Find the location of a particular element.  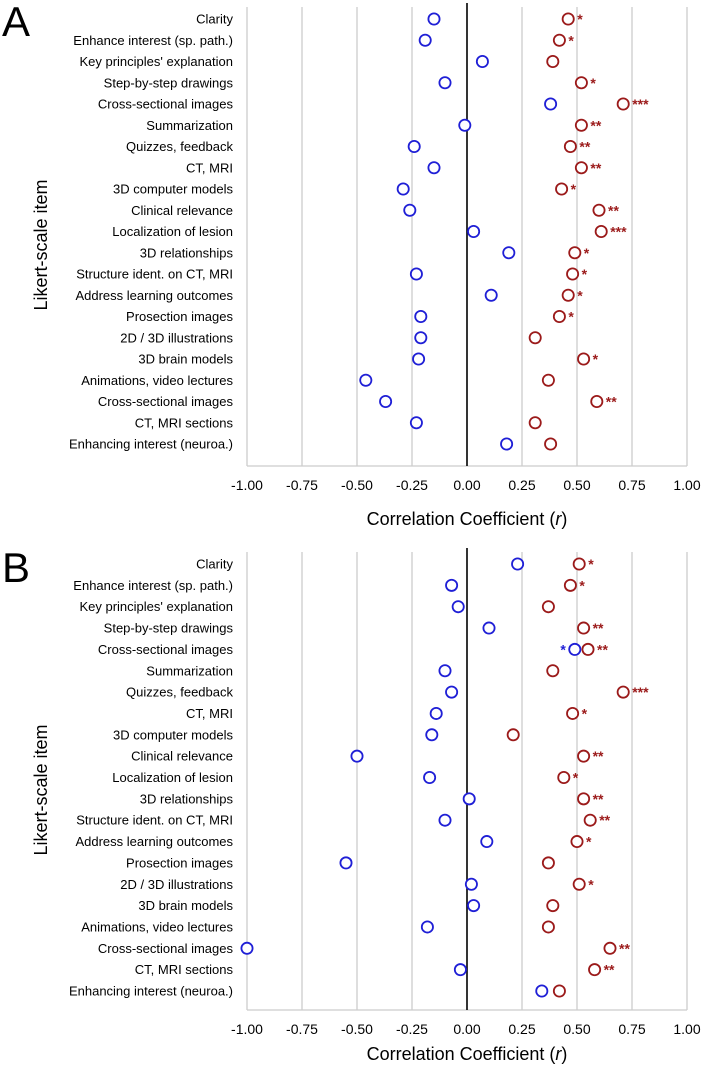

x-axis-title: Correlation Coefficient (r) is located at coordinates (467, 1054).